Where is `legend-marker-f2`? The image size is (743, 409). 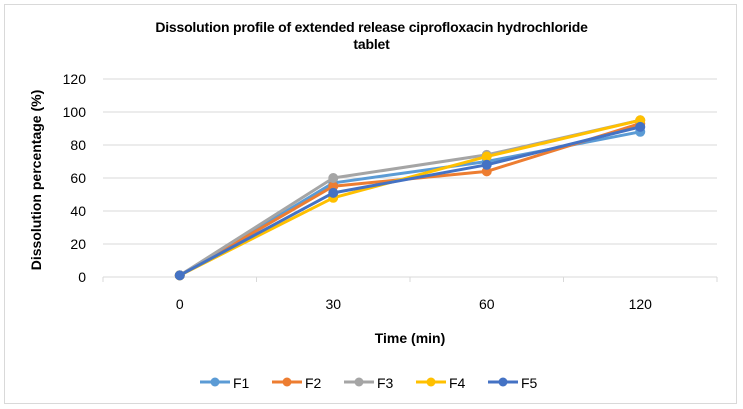
legend-marker-f2 is located at coordinates (287, 382).